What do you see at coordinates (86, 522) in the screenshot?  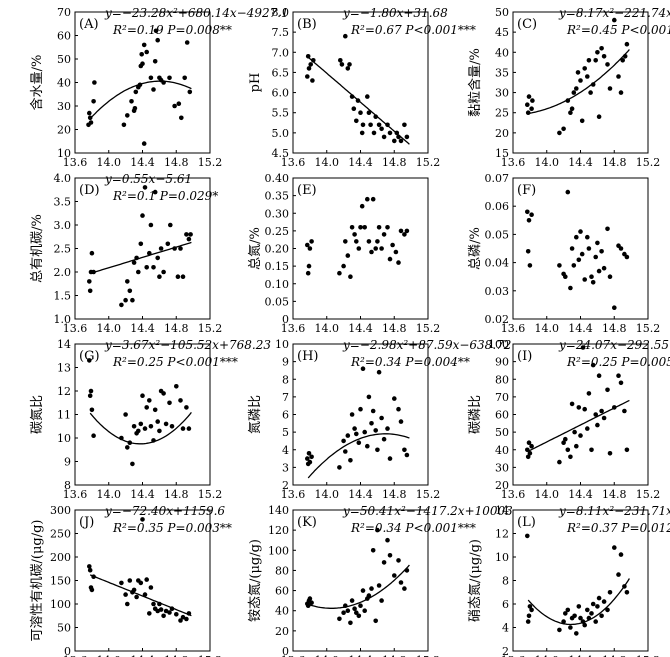 I see `panel-letter: (J)` at bounding box center [86, 522].